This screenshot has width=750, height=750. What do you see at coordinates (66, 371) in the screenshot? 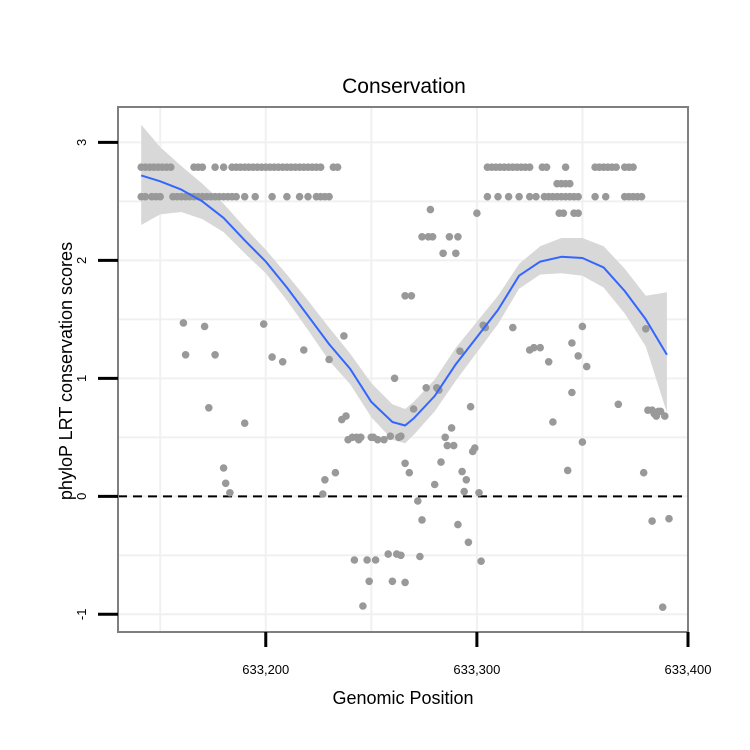
I see `y-axis-label: phyloP LRT conservation scores` at bounding box center [66, 371].